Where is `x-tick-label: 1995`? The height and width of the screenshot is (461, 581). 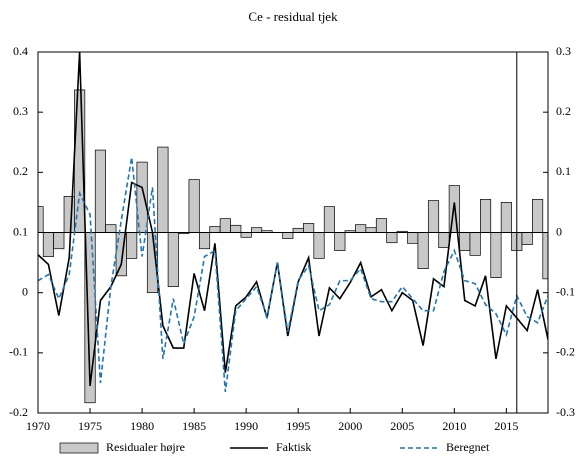 x-tick-label: 1995 is located at coordinates (298, 426).